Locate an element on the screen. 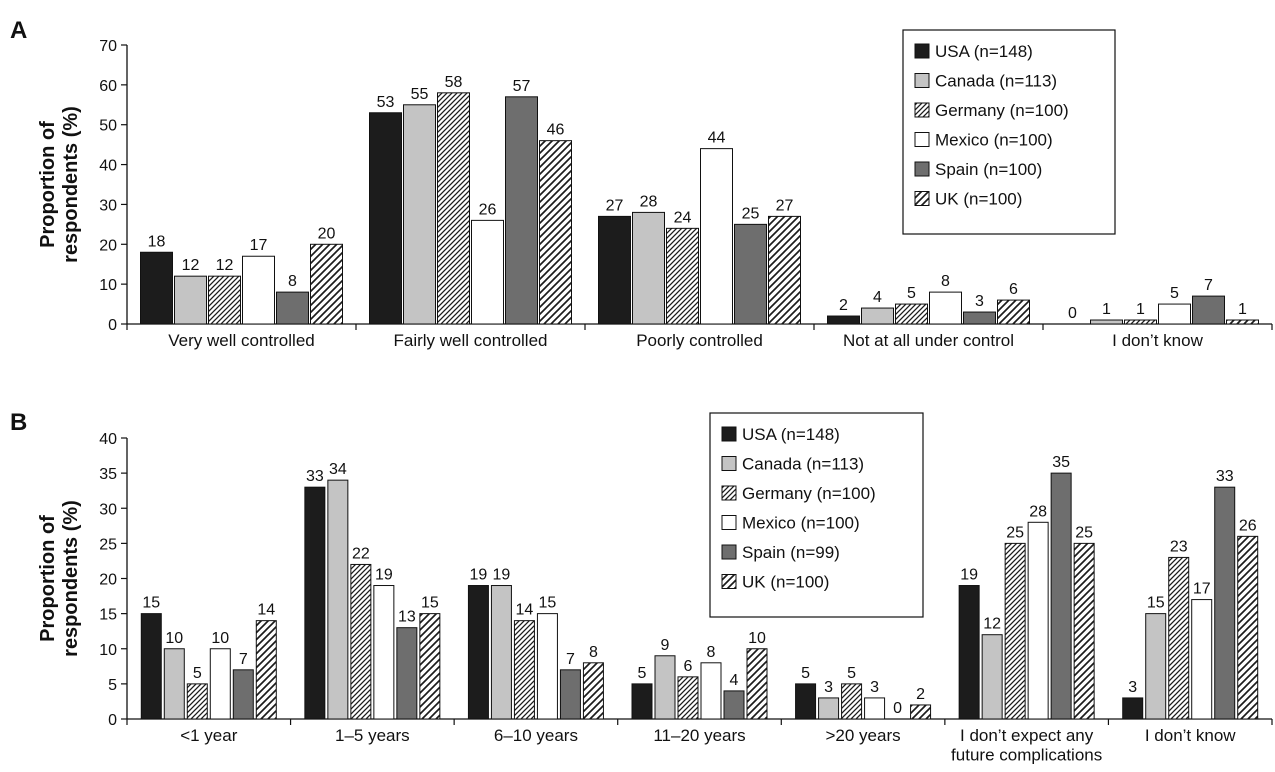  y-tick-label: 5 is located at coordinates (112, 685).